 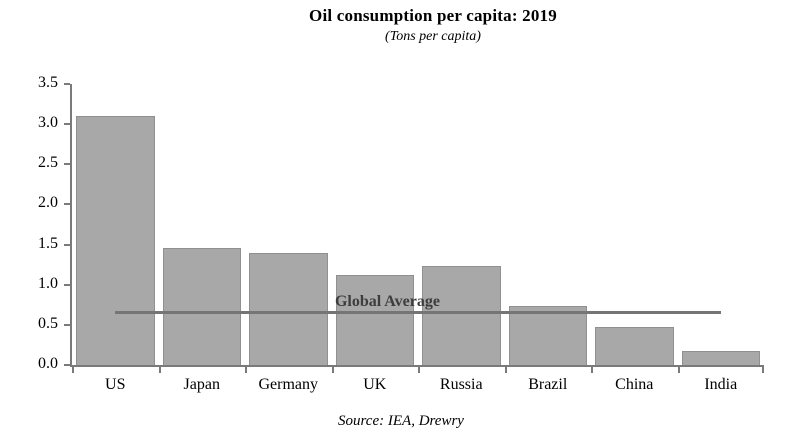 I want to click on chart-title: Oil consumption per capita: 2019, so click(x=433, y=15).